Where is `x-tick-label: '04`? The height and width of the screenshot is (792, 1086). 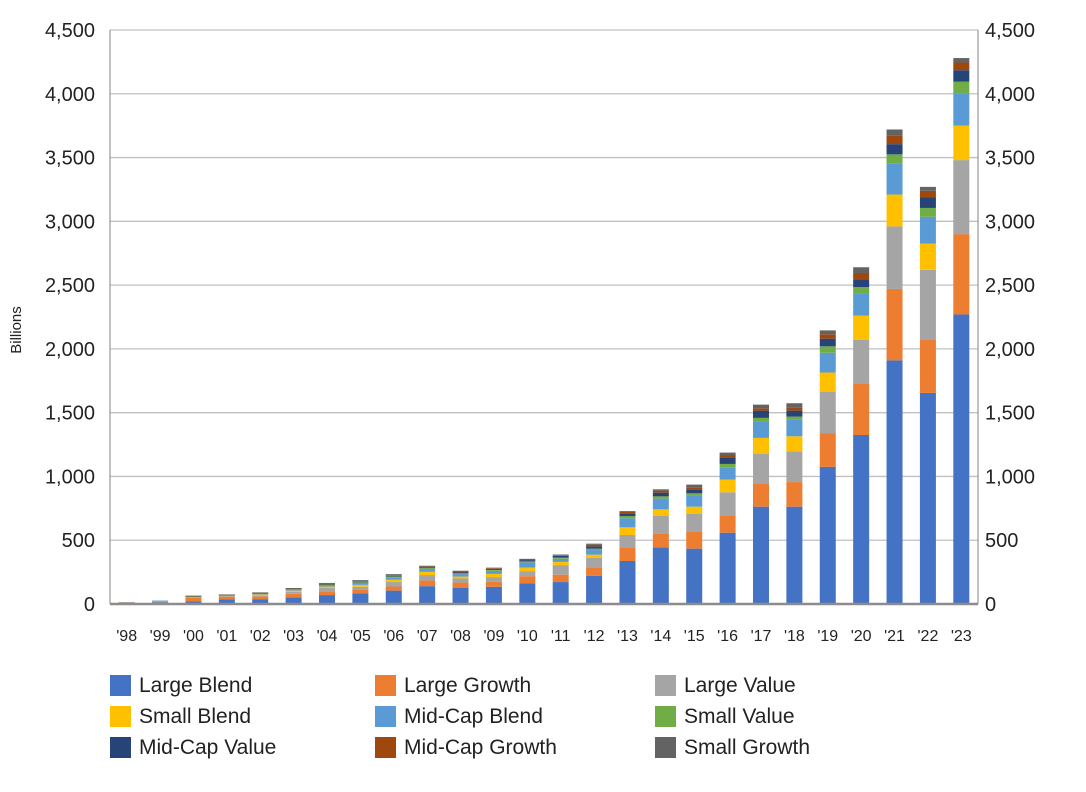 x-tick-label: '04 is located at coordinates (327, 636).